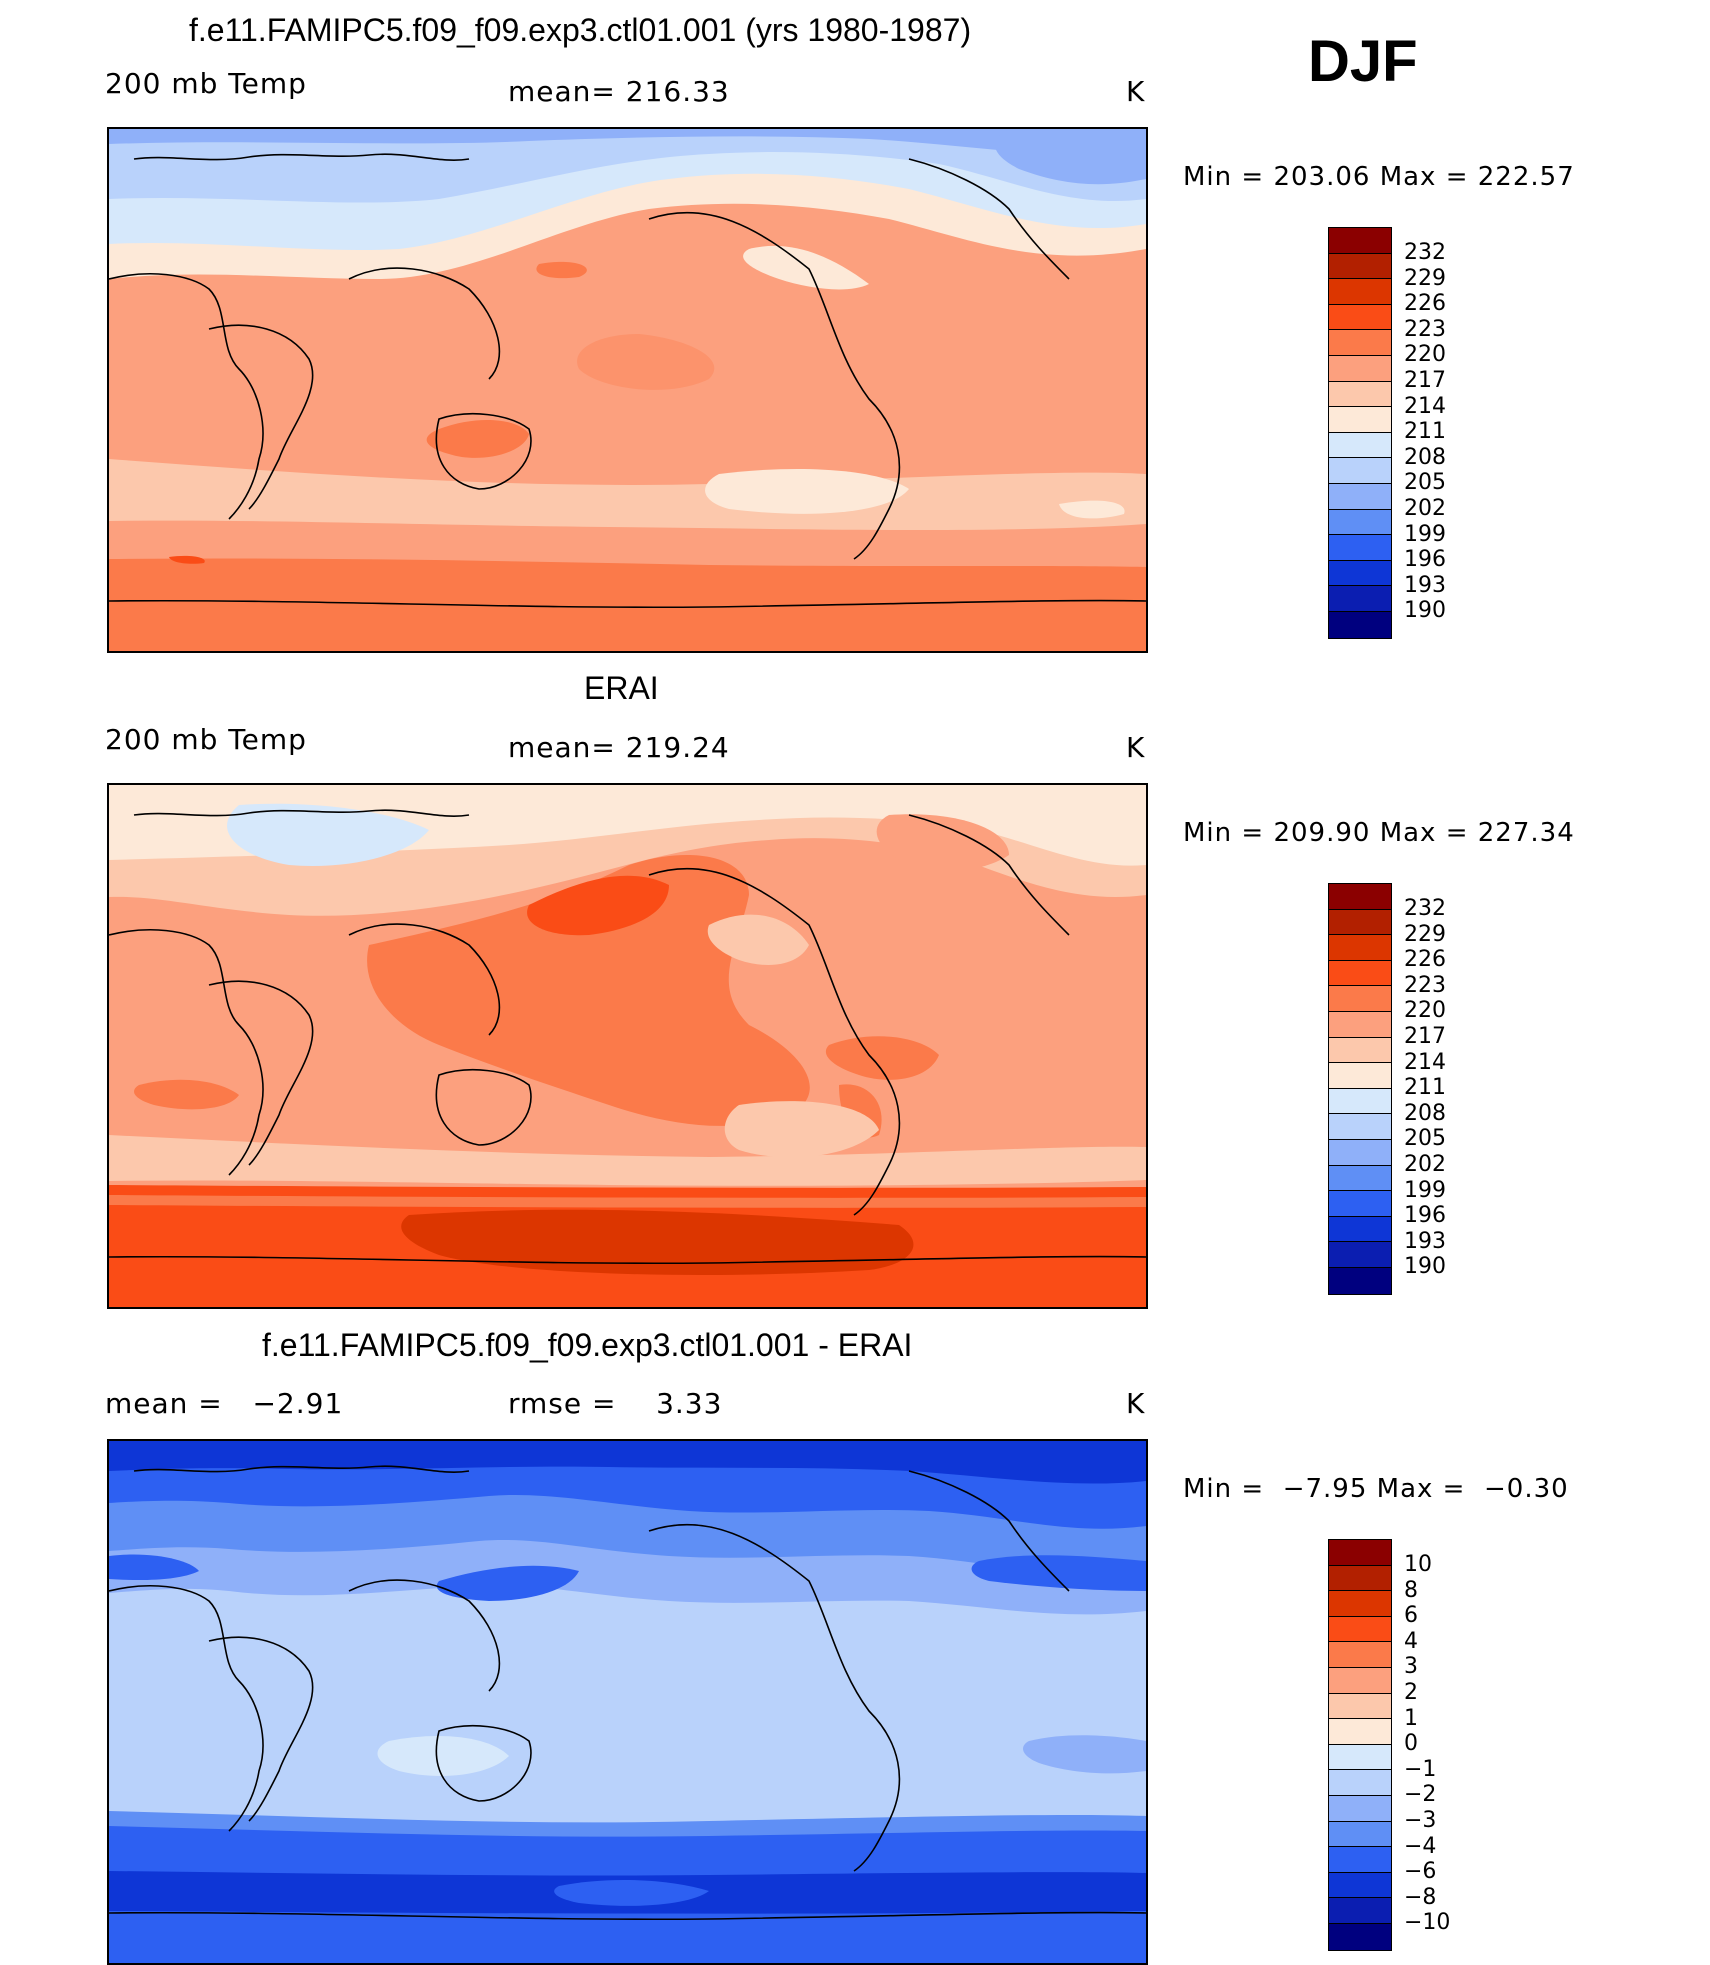  Describe the element at coordinates (1425, 508) in the screenshot. I see `panel1-colorbar-tick: 202` at that location.